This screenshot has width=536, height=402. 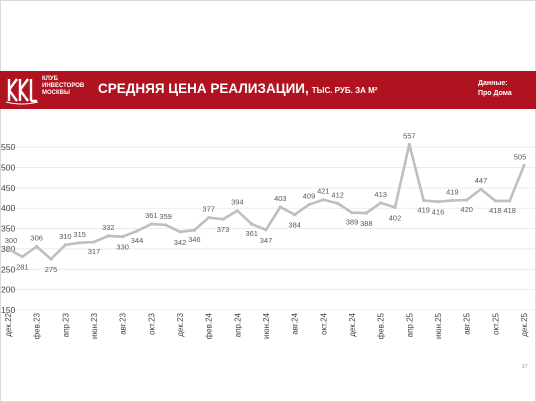 I want to click on y-tick-label-200: 200, so click(x=8, y=290).